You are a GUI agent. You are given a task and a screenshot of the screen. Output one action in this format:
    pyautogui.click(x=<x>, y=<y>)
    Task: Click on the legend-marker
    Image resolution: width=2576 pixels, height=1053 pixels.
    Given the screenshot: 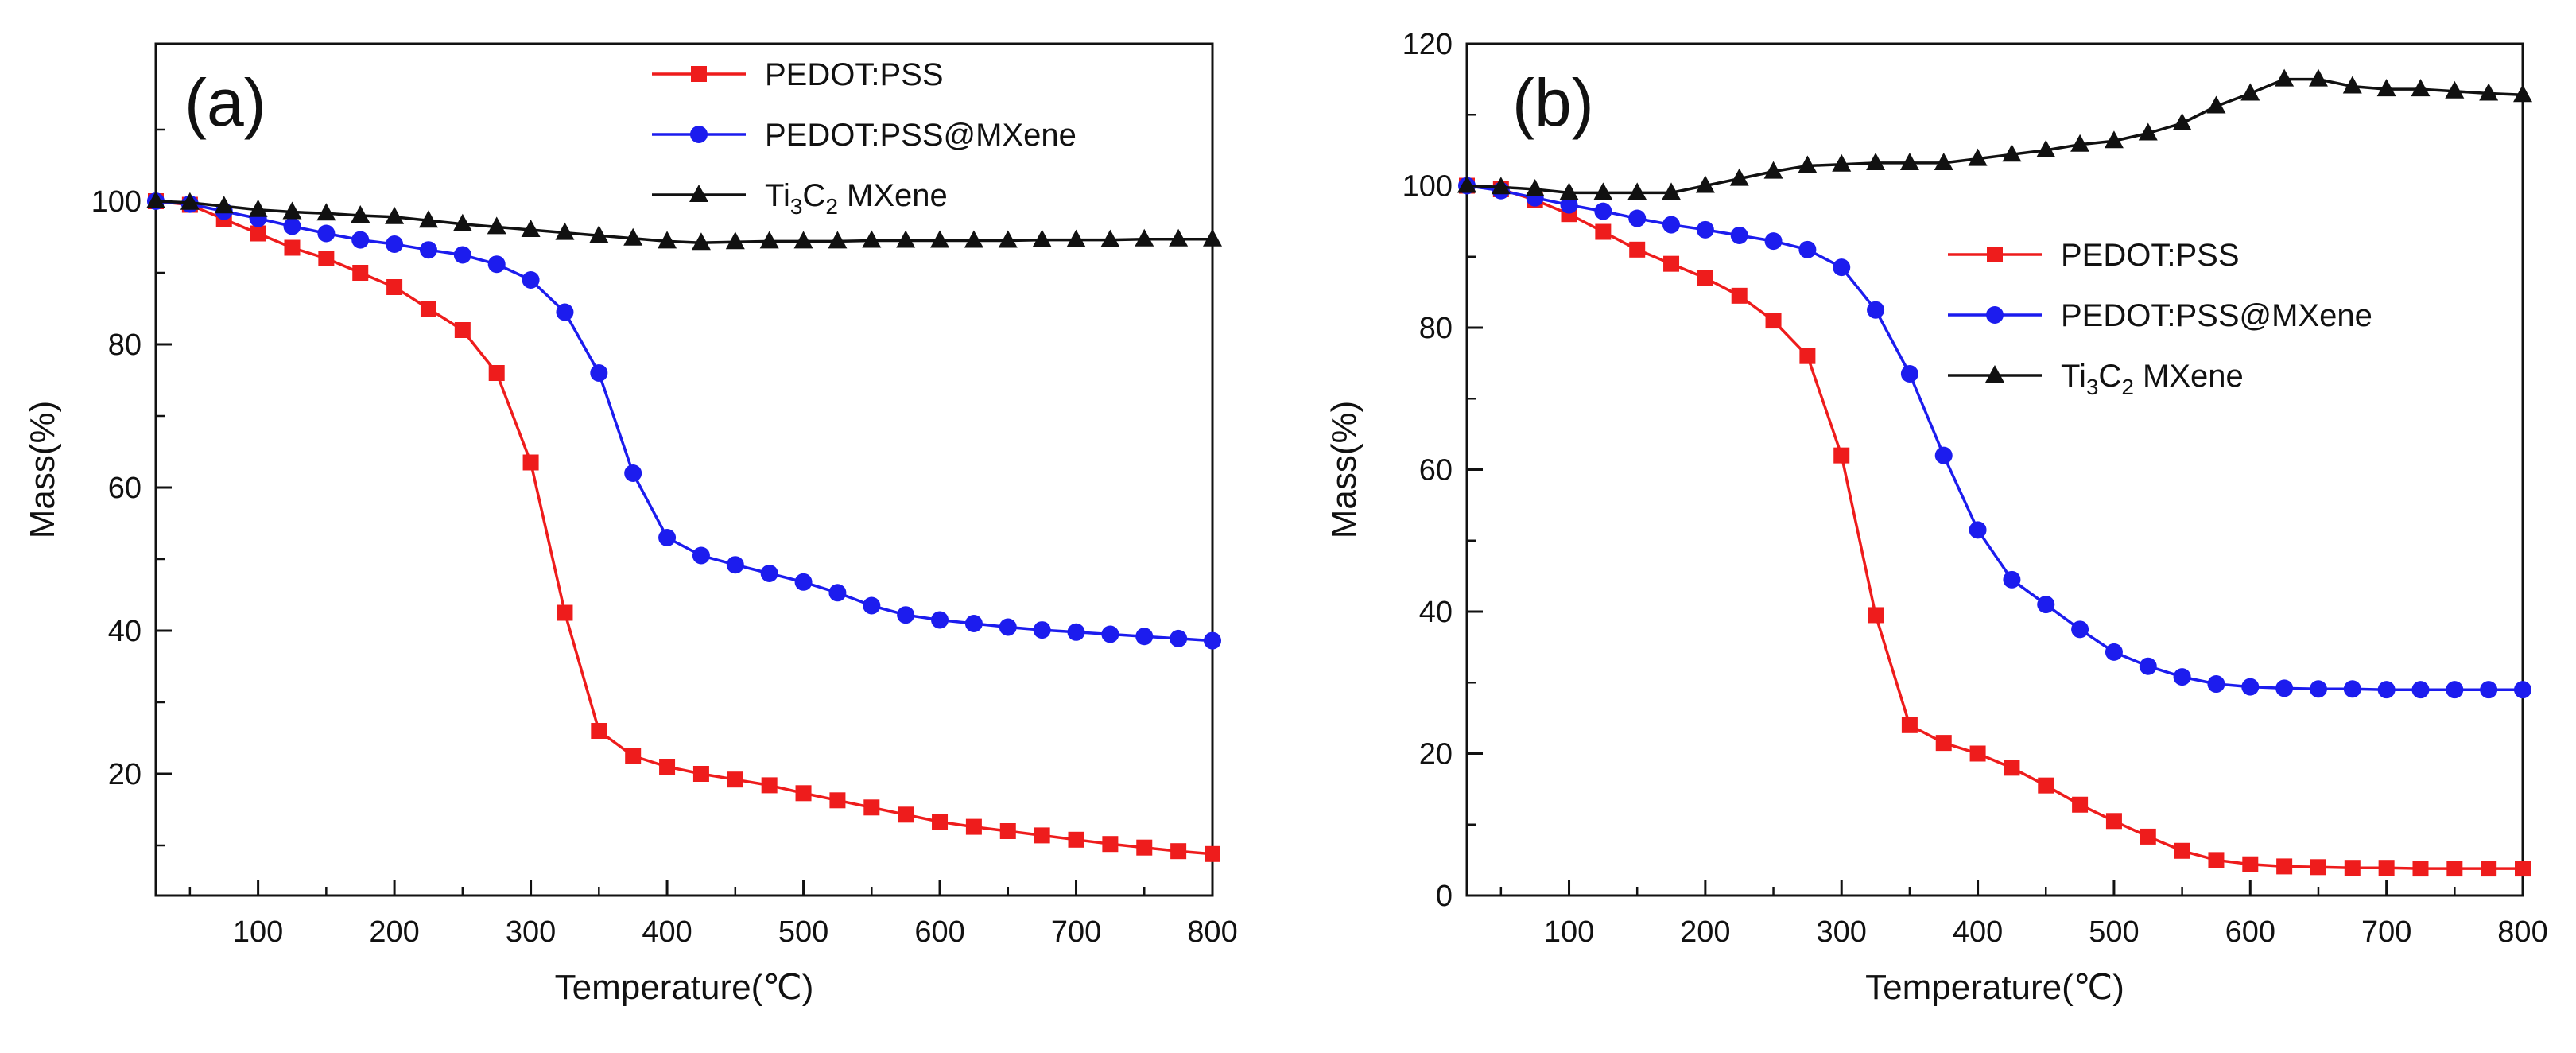 What is the action you would take?
    pyautogui.click(x=1995, y=315)
    